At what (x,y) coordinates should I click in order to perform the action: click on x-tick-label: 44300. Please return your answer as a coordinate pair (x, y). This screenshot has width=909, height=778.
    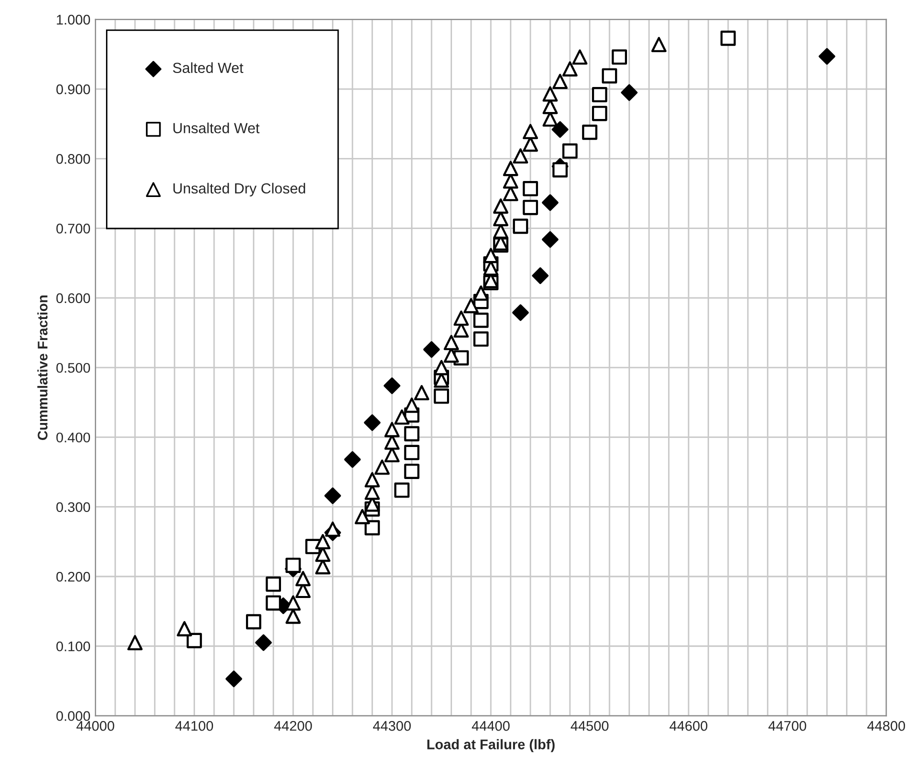
    Looking at the image, I should click on (392, 725).